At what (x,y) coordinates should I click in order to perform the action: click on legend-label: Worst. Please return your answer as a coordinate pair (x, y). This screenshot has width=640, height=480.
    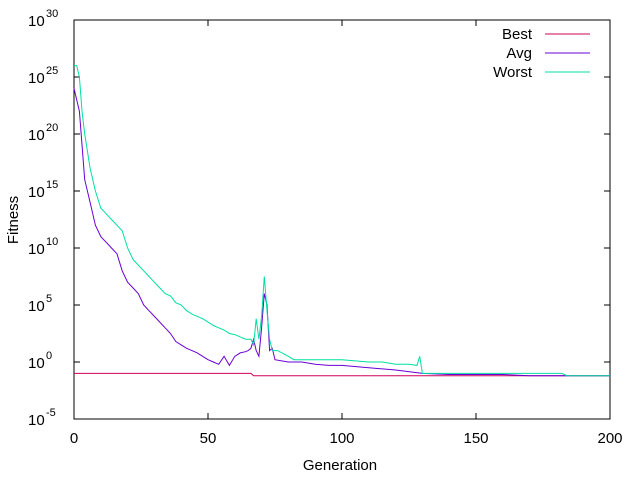
    Looking at the image, I should click on (513, 72).